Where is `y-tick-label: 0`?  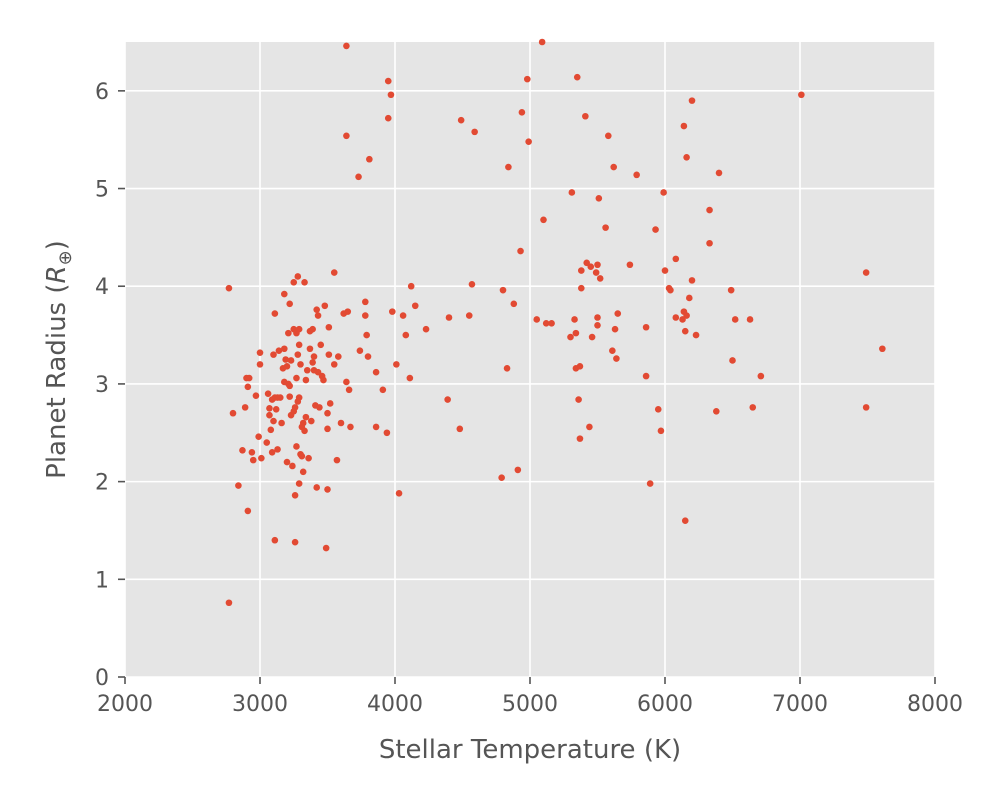 y-tick-label: 0 is located at coordinates (102, 678).